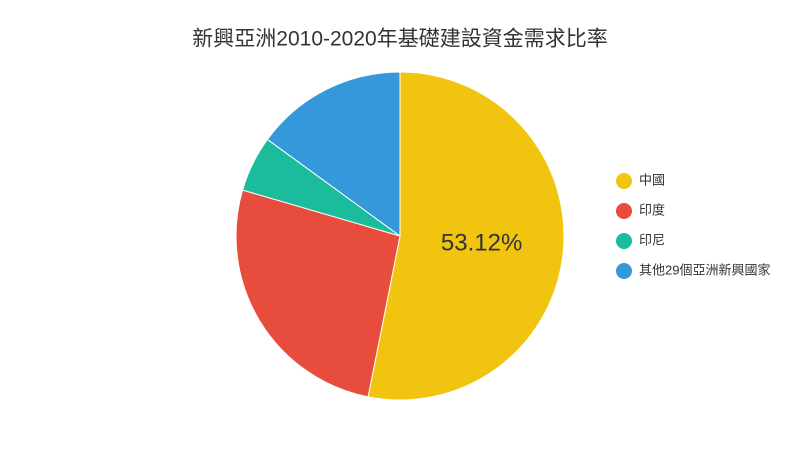 This screenshot has width=800, height=450. Describe the element at coordinates (399, 39) in the screenshot. I see `chart-title: 新興亞洲2010-2020年基礎建設資金需求比率` at that location.